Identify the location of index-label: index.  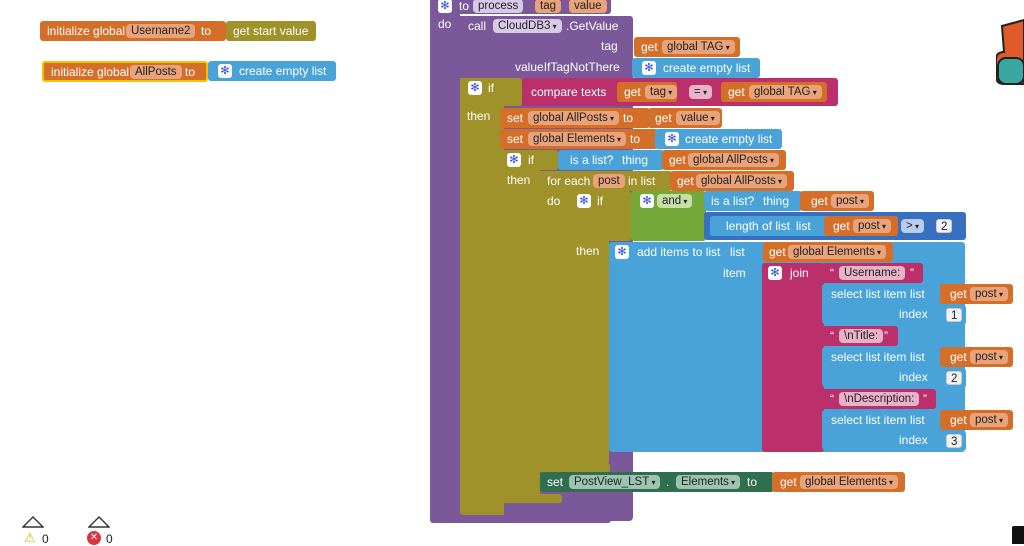
(913, 314).